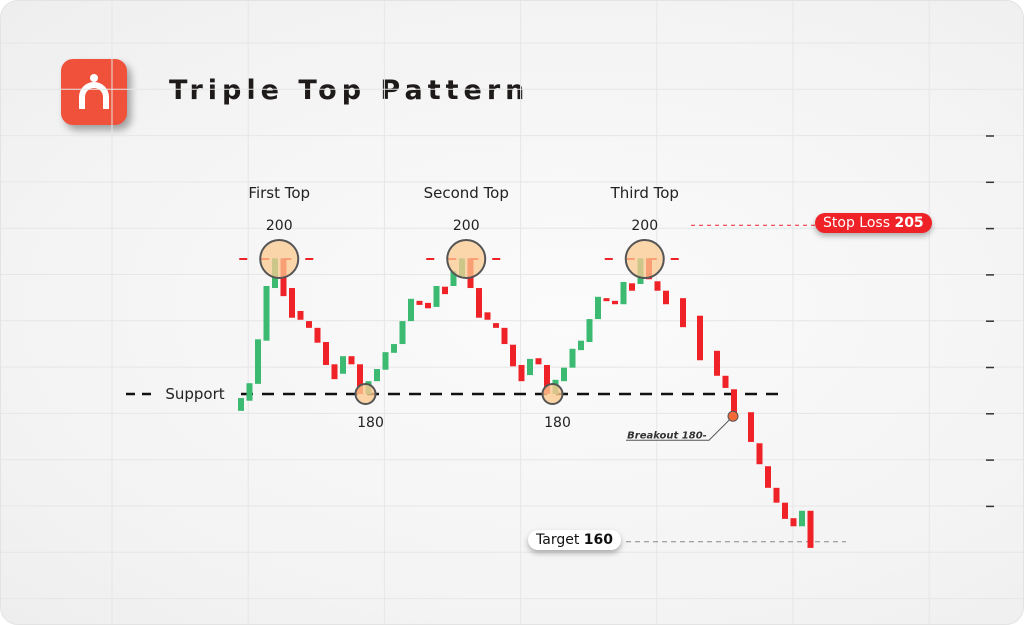 The height and width of the screenshot is (625, 1024). I want to click on top-label: First Top, so click(279, 193).